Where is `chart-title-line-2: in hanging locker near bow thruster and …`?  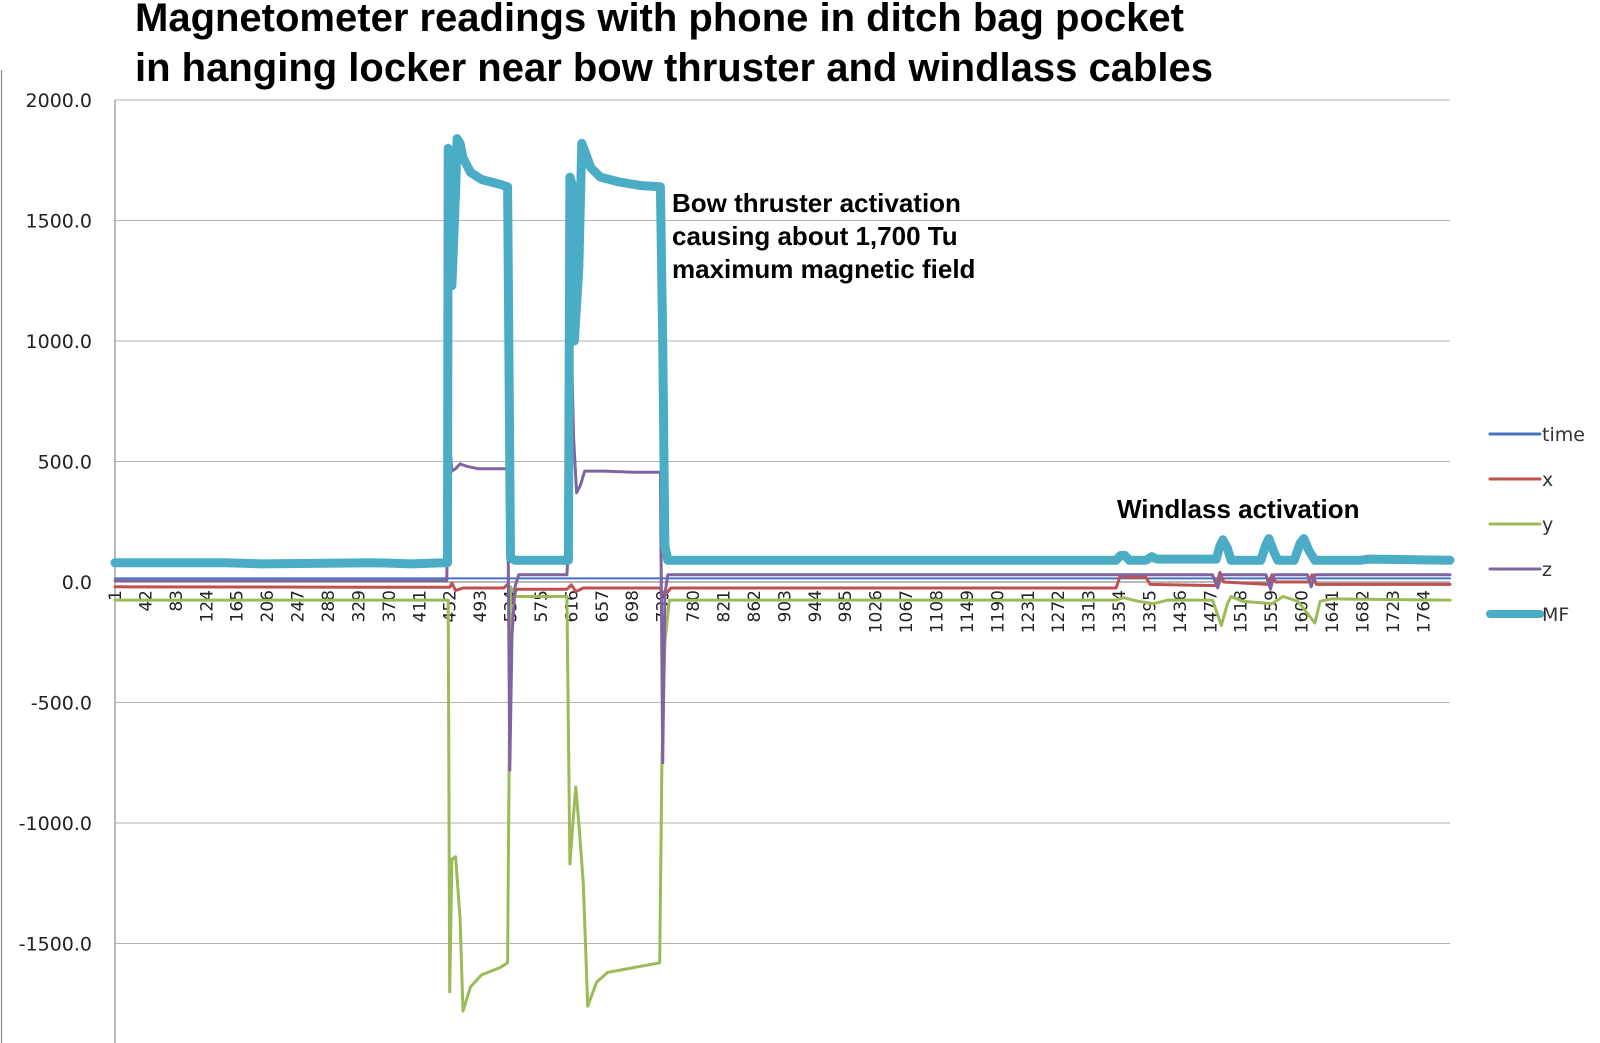 chart-title-line-2: in hanging locker near bow thruster and … is located at coordinates (674, 68).